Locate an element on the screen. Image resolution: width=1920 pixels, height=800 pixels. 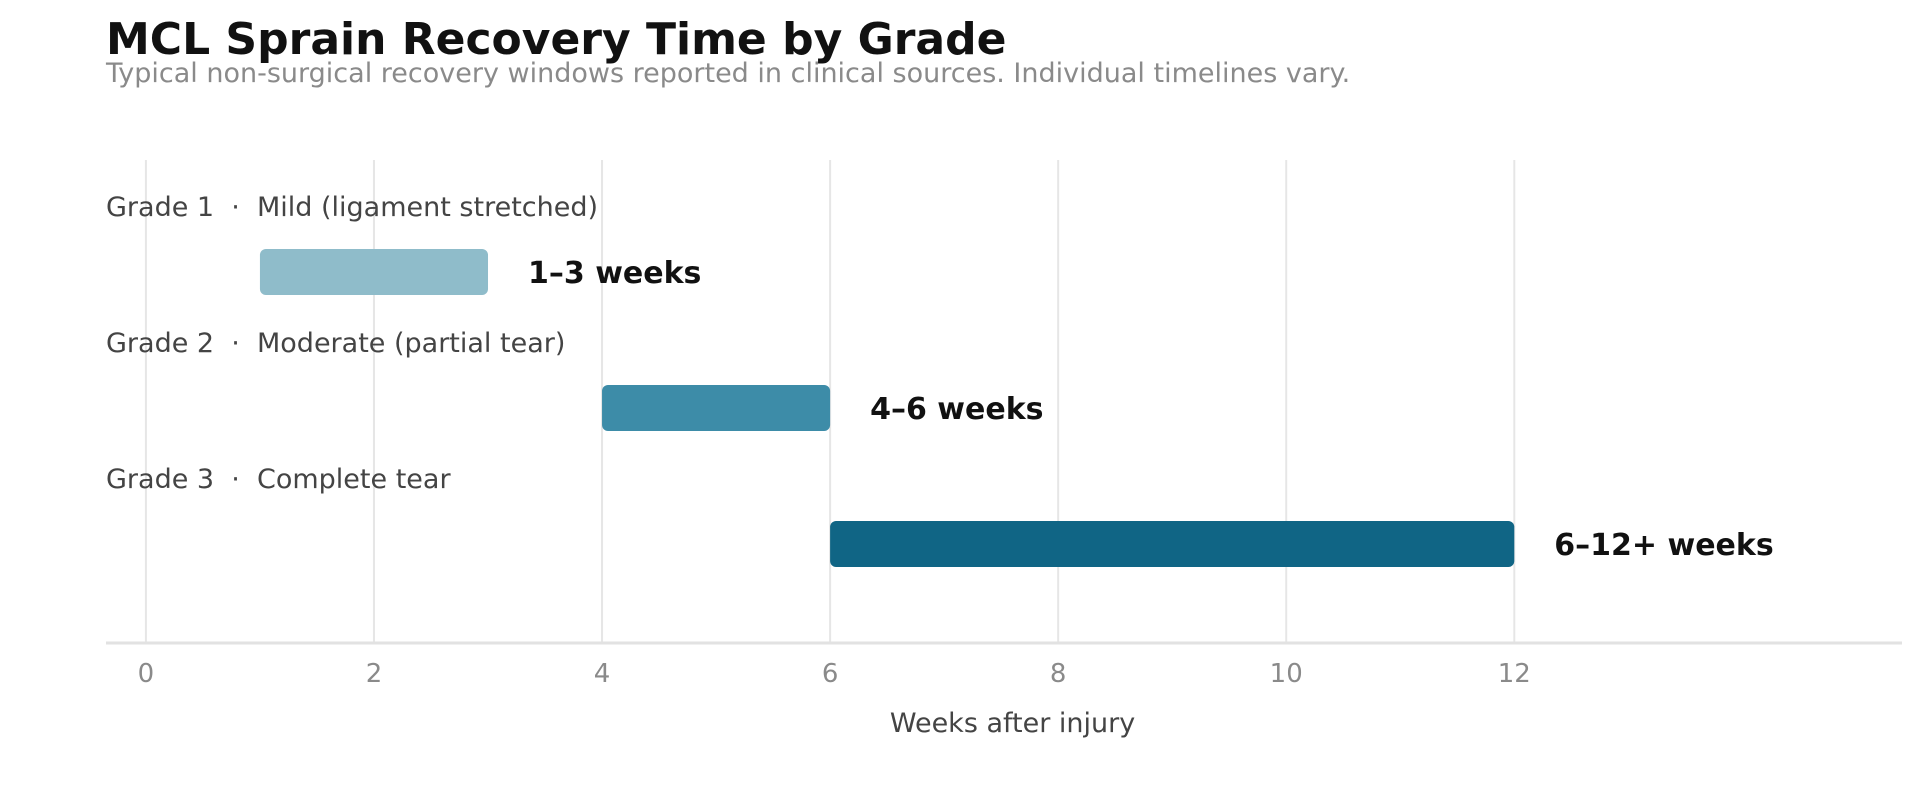
x-tick-labels: 0 2 4 6 8 10 12 is located at coordinates (834, 674).